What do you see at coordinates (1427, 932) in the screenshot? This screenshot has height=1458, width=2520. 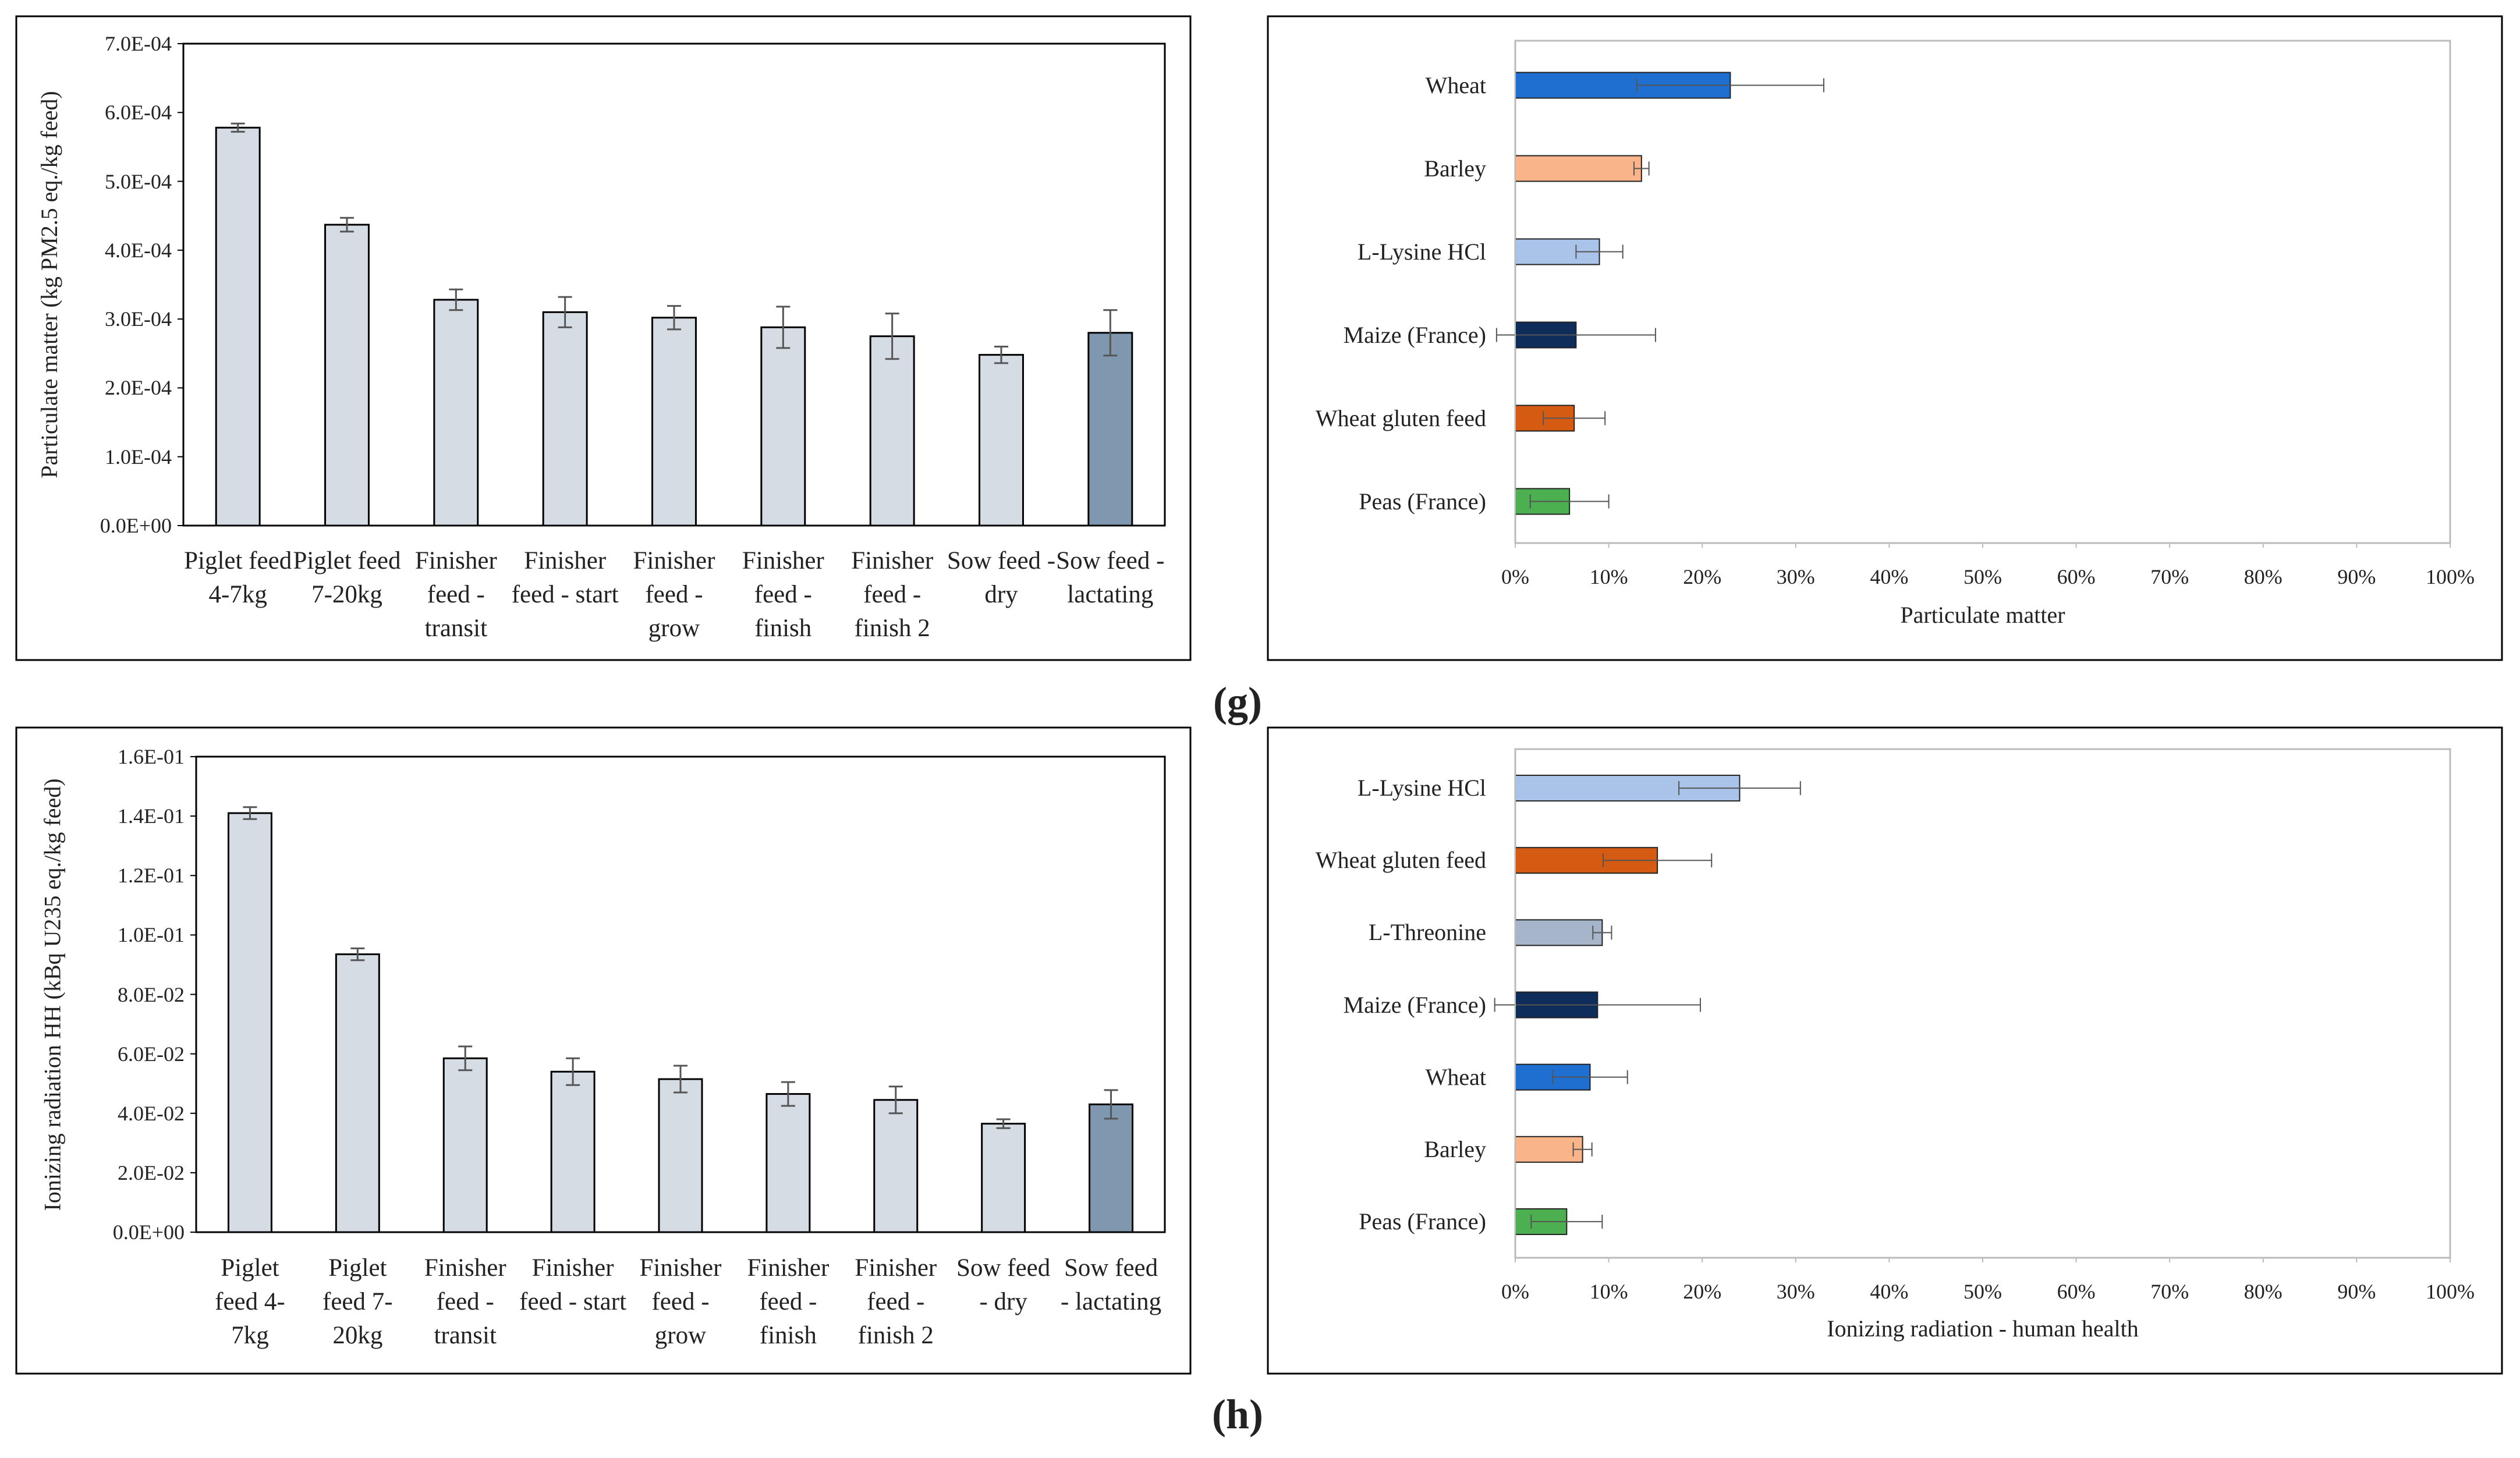 I see `y-tick-label: L-Threonine` at bounding box center [1427, 932].